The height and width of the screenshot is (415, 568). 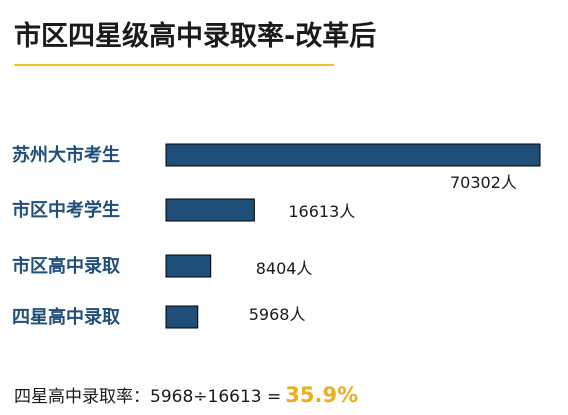 What do you see at coordinates (66, 266) in the screenshot?
I see `category-label: 市区高中录取` at bounding box center [66, 266].